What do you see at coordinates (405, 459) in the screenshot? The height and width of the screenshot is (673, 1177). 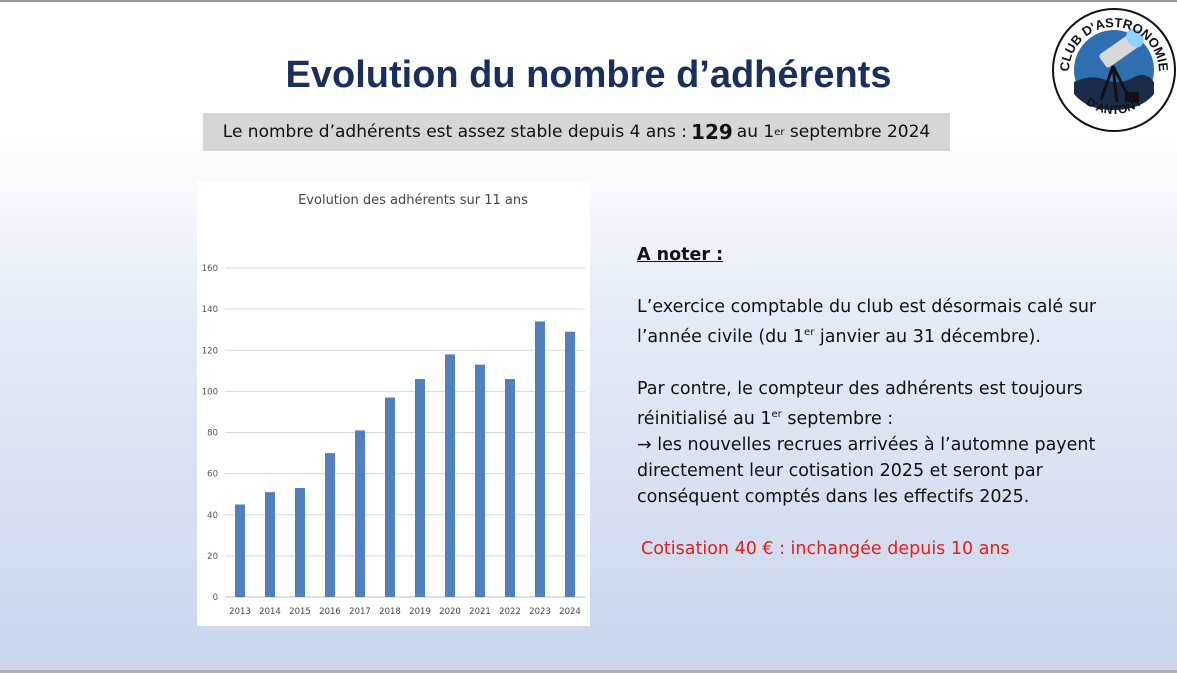 I see `chart-bars` at bounding box center [405, 459].